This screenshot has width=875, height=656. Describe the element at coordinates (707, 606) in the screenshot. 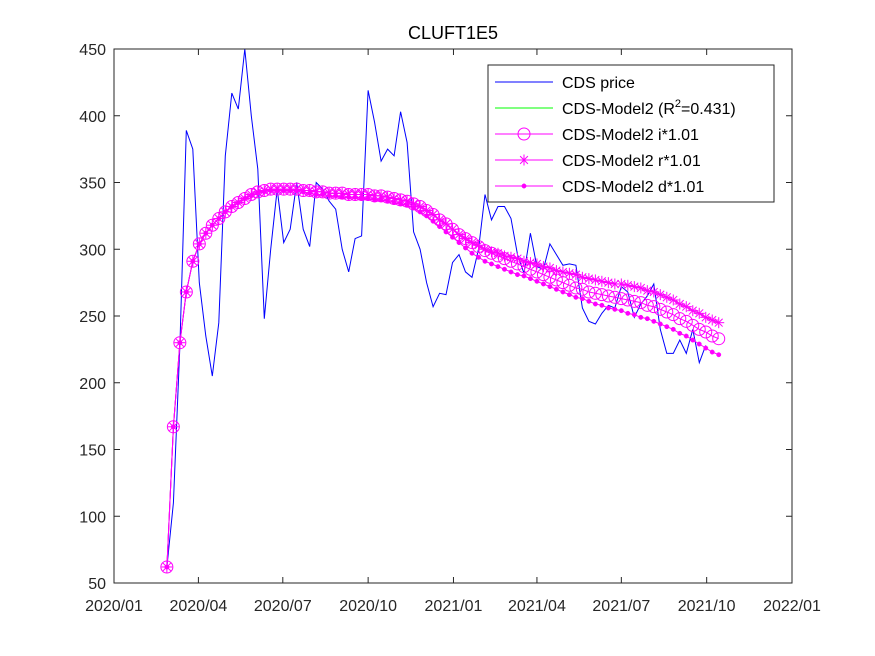

I see `x-tick-label: 2021/10` at that location.